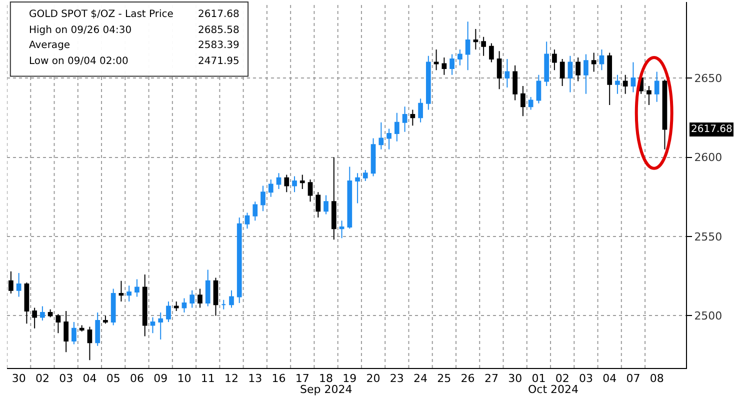 The height and width of the screenshot is (396, 736). What do you see at coordinates (49, 45) in the screenshot?
I see `annotation: Average` at bounding box center [49, 45].